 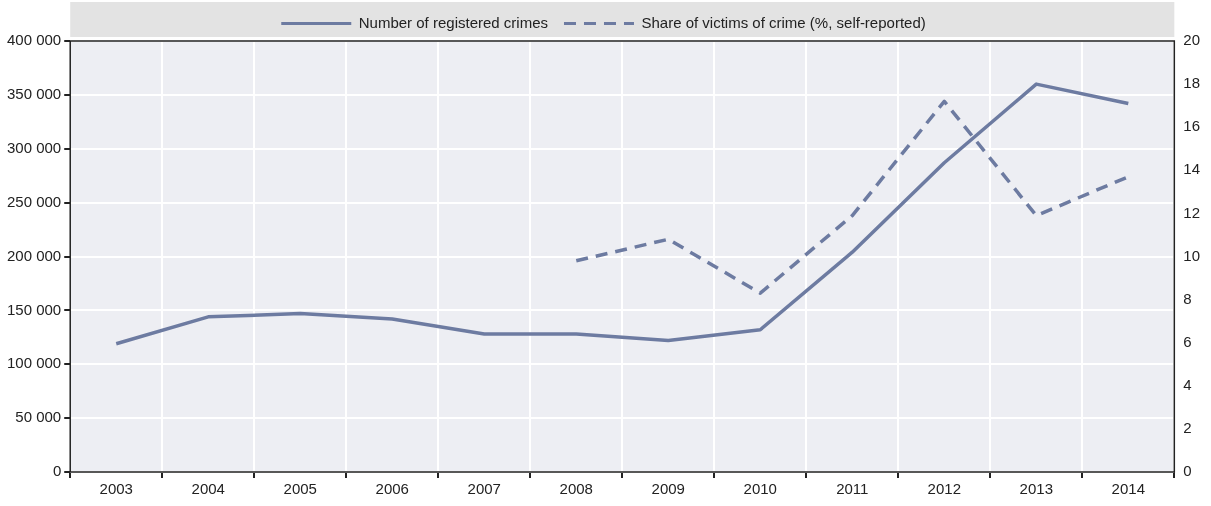 What do you see at coordinates (852, 489) in the screenshot?
I see `x-tick-label: 2011` at bounding box center [852, 489].